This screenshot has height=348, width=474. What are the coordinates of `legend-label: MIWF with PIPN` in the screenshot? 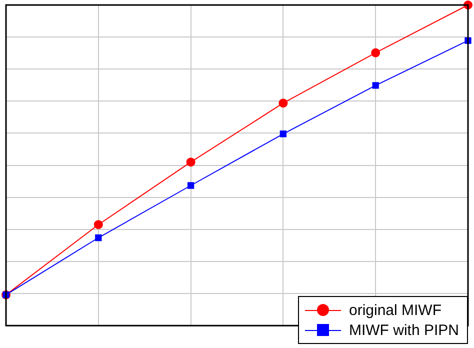 It's located at (403, 330).